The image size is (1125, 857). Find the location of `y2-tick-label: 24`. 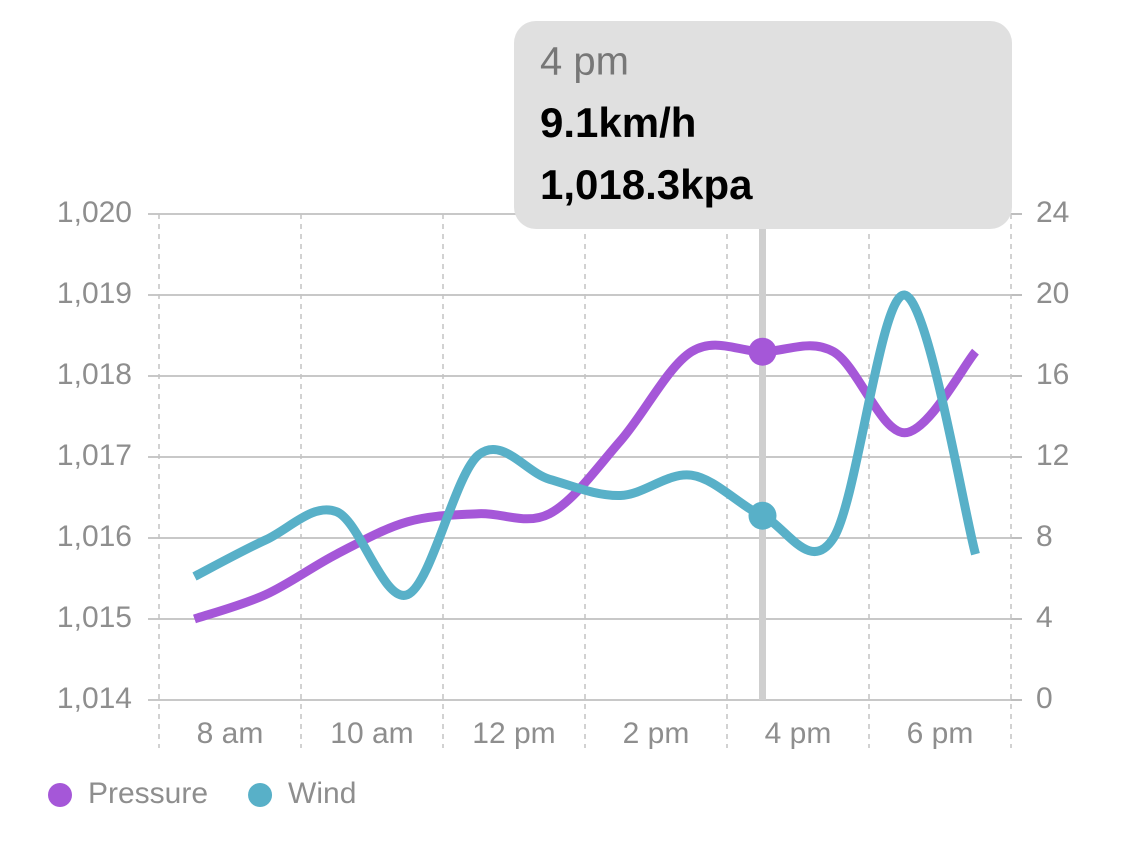

y2-tick-label: 24 is located at coordinates (1052, 212).